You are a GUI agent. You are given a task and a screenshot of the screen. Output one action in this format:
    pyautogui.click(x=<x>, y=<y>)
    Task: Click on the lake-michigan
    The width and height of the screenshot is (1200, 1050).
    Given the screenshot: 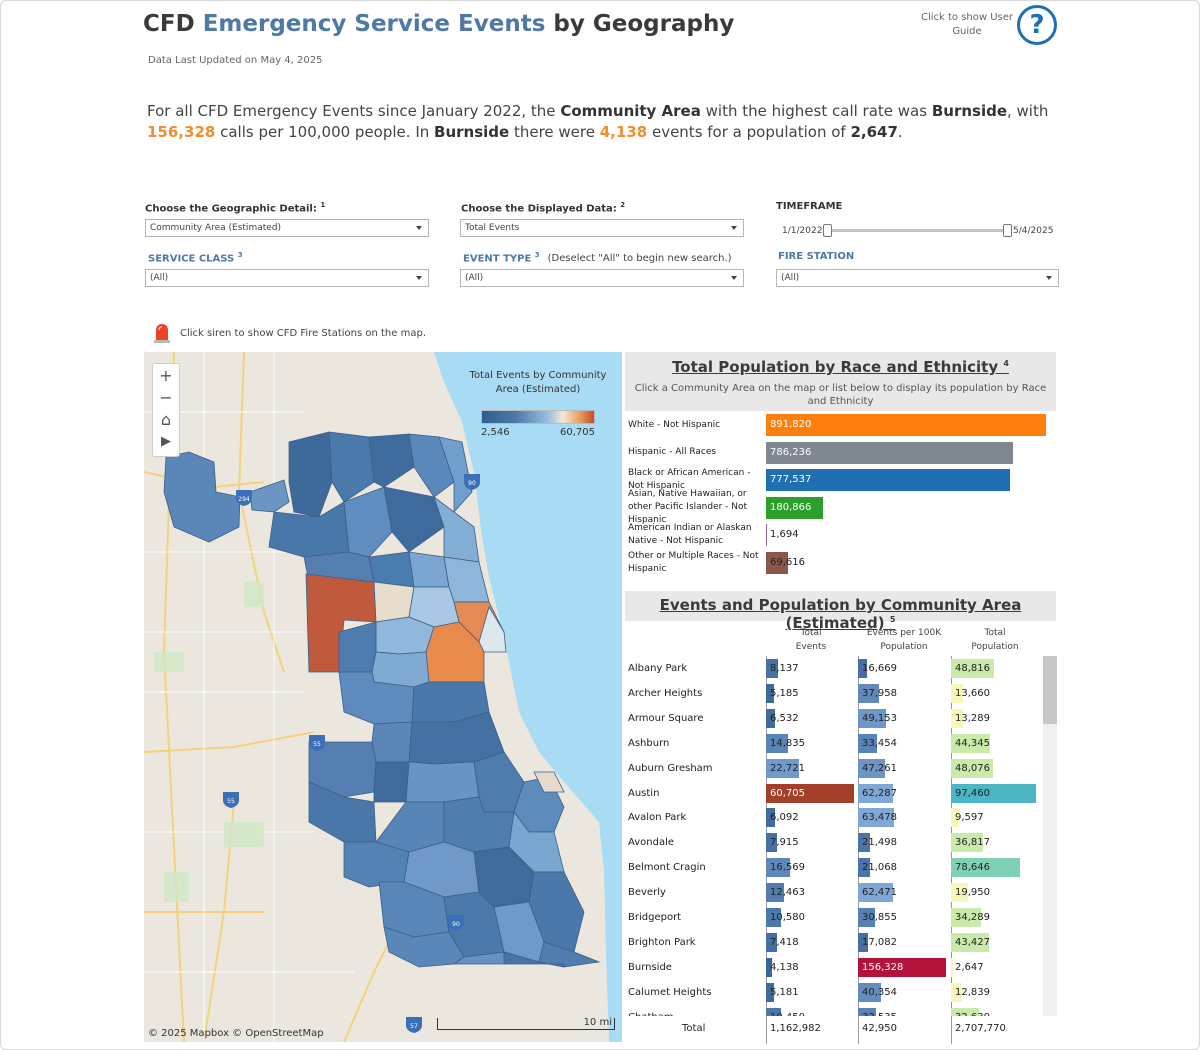 What is the action you would take?
    pyautogui.click(x=528, y=697)
    